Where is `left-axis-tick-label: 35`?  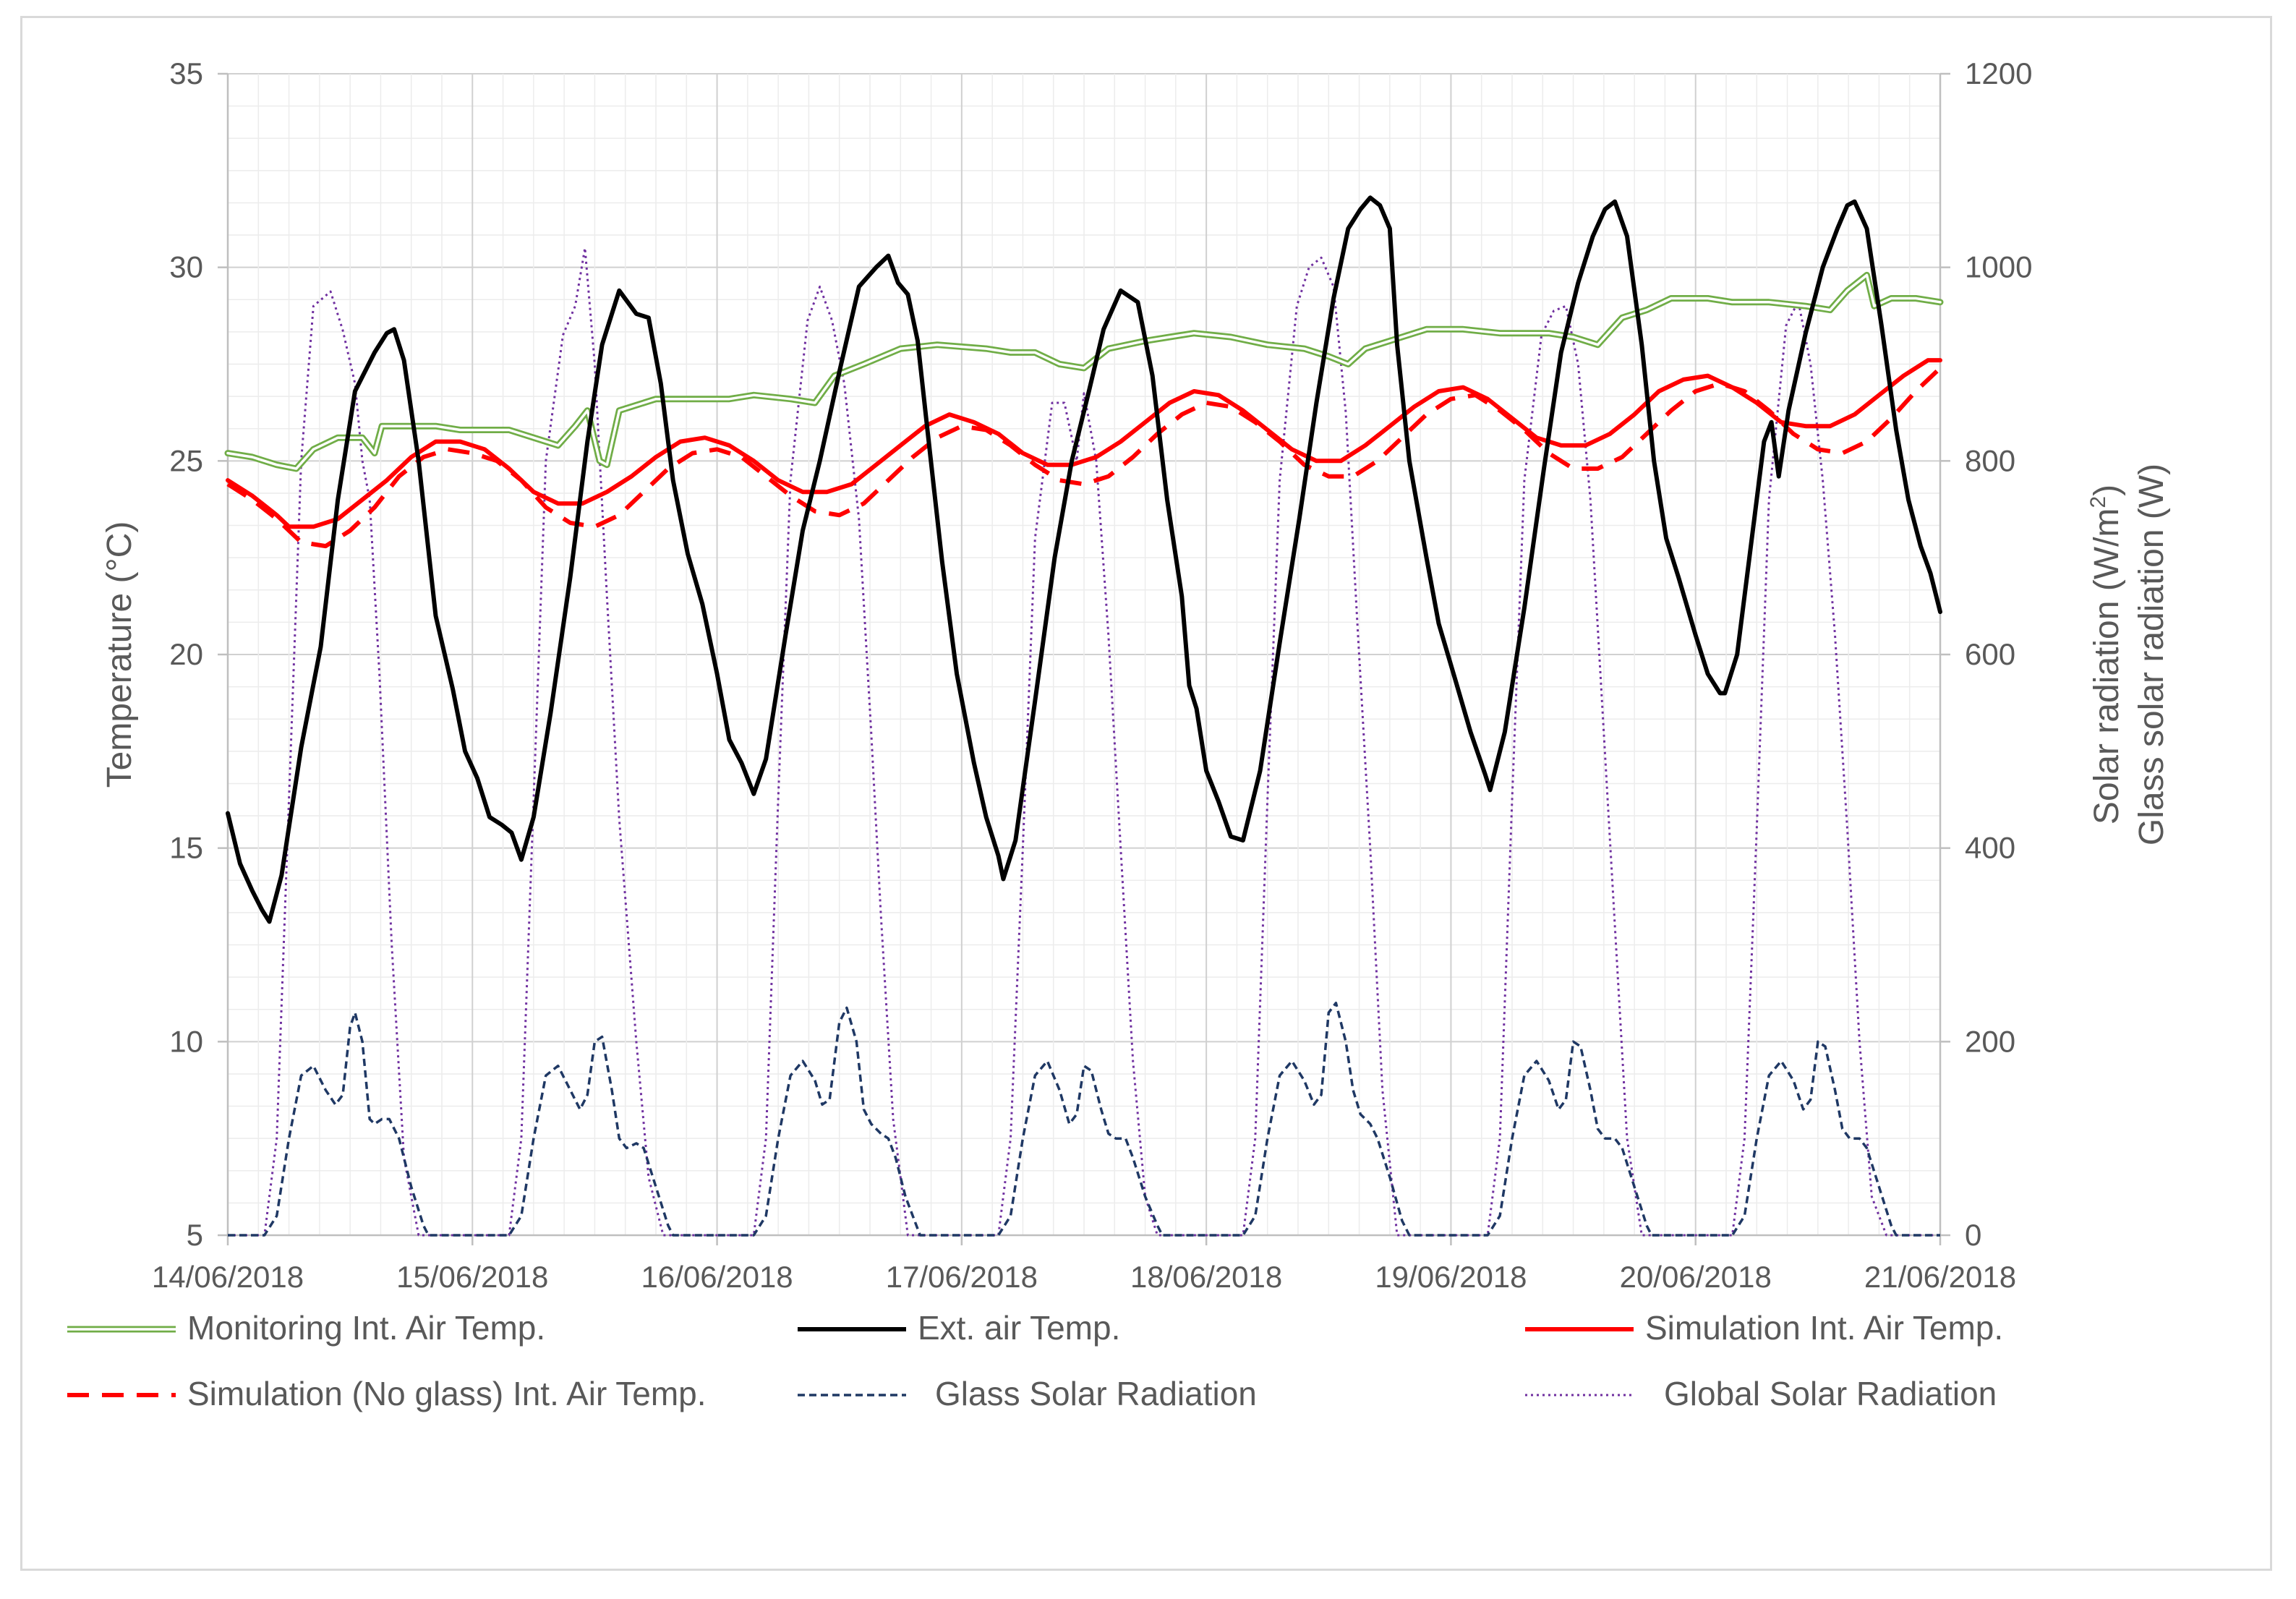
left-axis-tick-label: 35 is located at coordinates (186, 73).